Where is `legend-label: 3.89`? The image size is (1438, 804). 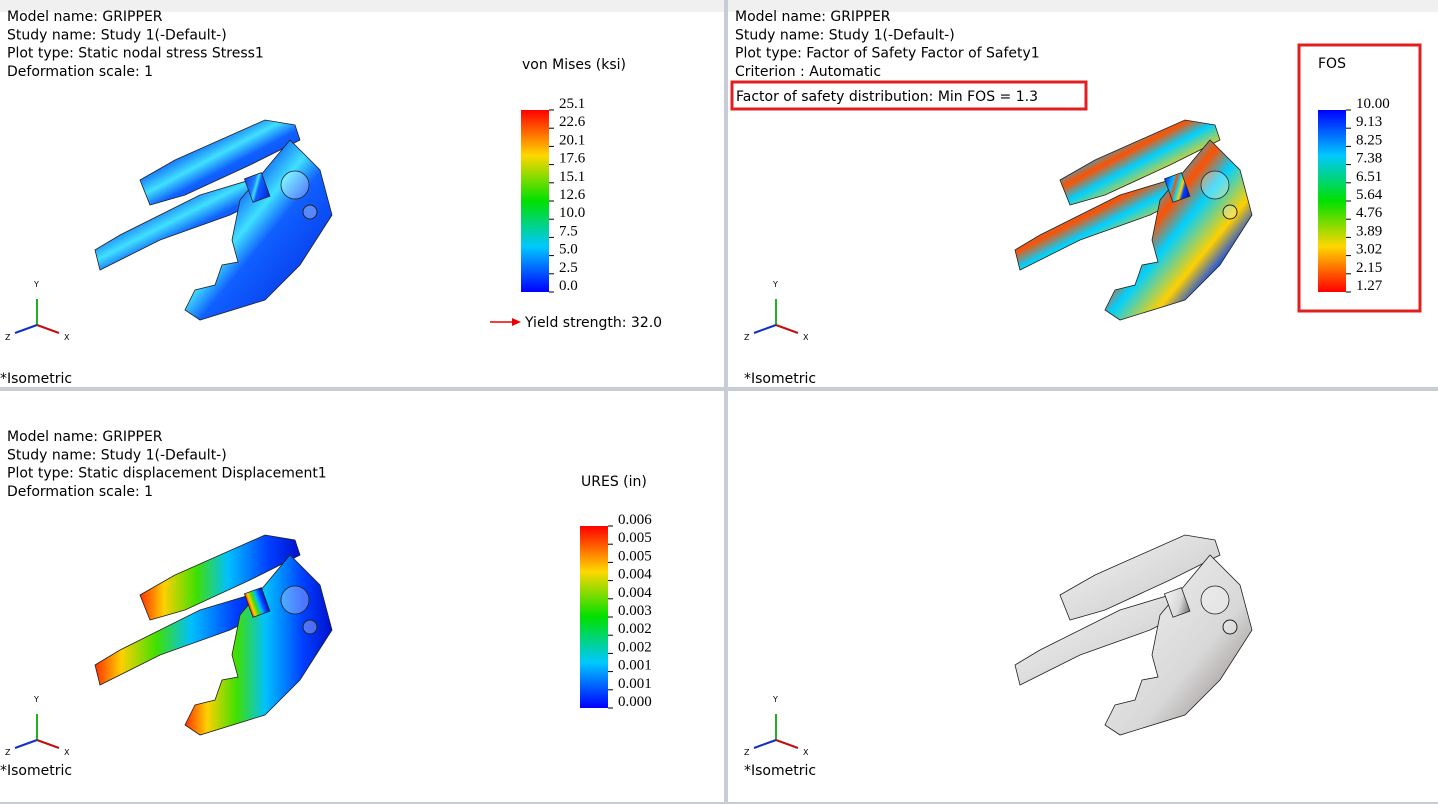 legend-label: 3.89 is located at coordinates (1369, 231).